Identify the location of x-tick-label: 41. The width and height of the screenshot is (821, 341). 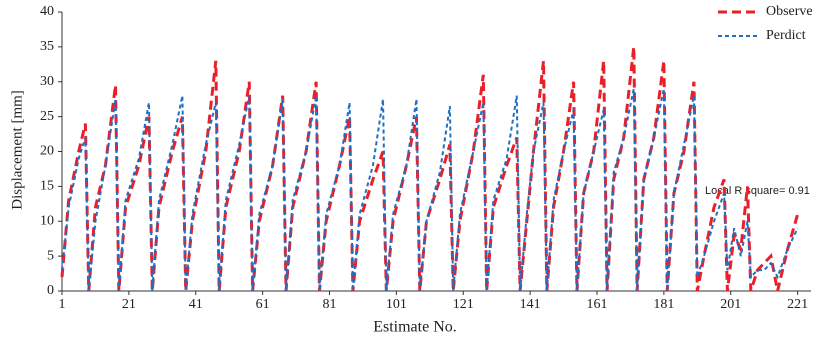
(196, 304).